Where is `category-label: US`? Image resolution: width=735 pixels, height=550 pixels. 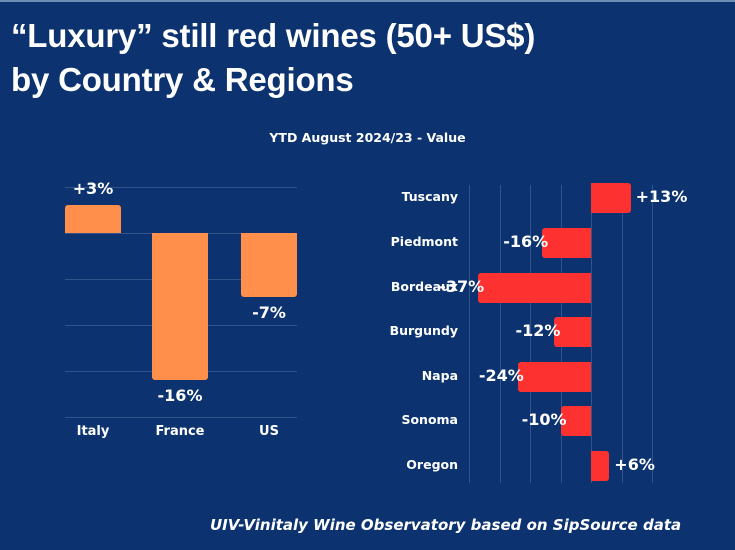
category-label: US is located at coordinates (269, 431).